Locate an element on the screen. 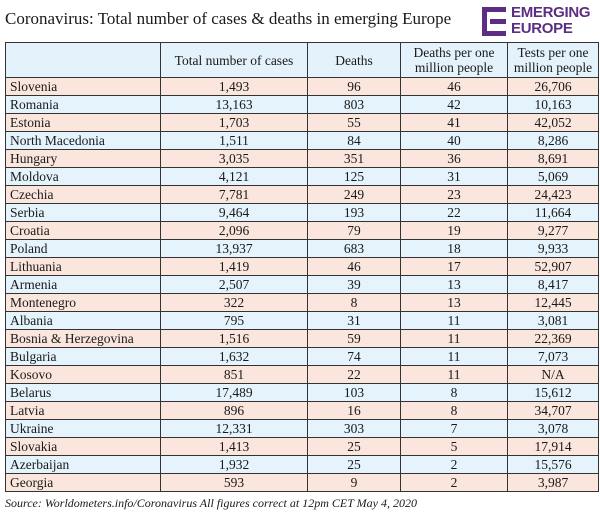 This screenshot has width=600, height=517. table-row: Albania 795 31 11 3,081 is located at coordinates (302, 320).